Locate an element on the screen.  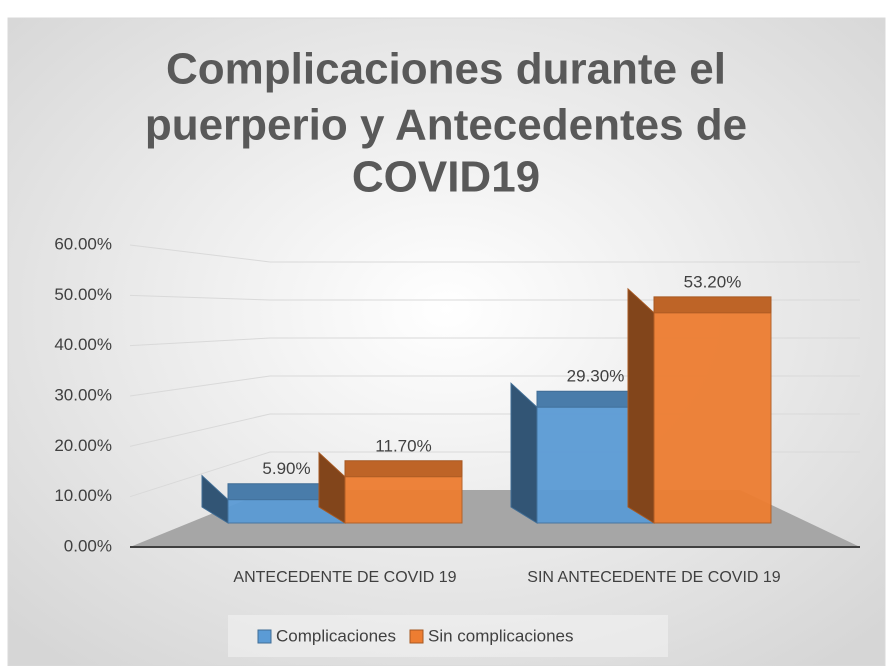
x-tick-label: ANTECEDENTE DE COVID 19 is located at coordinates (344, 577).